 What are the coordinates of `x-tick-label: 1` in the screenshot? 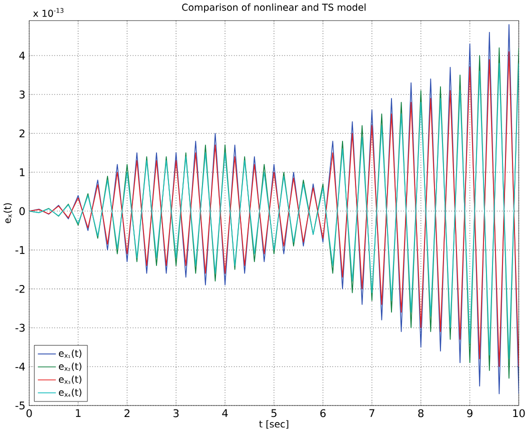 It's located at (78, 413).